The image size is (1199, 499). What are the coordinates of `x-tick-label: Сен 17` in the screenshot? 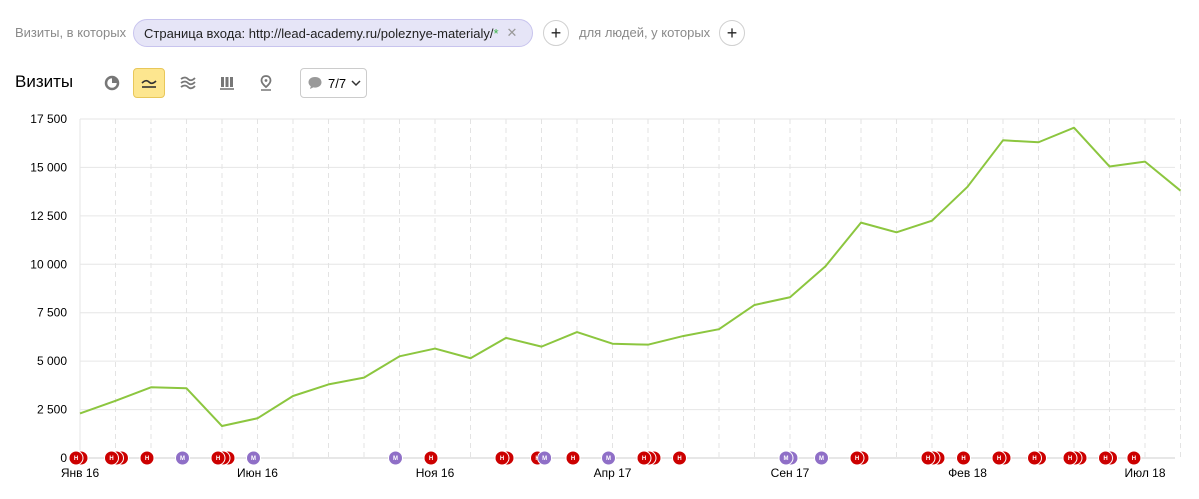 It's located at (790, 473).